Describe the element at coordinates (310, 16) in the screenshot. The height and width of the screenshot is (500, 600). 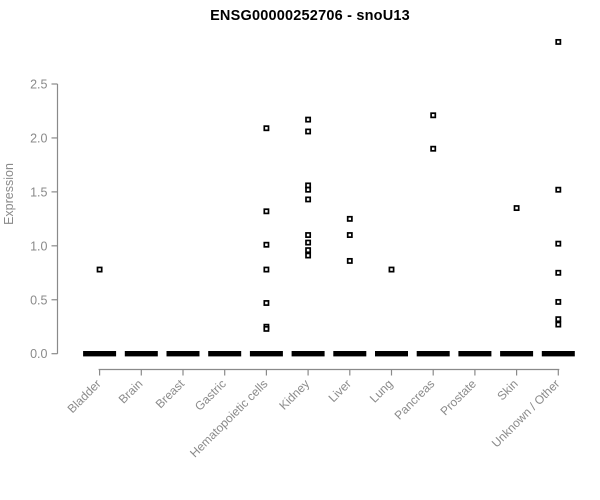
I see `chart-title: ENSG00000252706 - snoU13` at that location.